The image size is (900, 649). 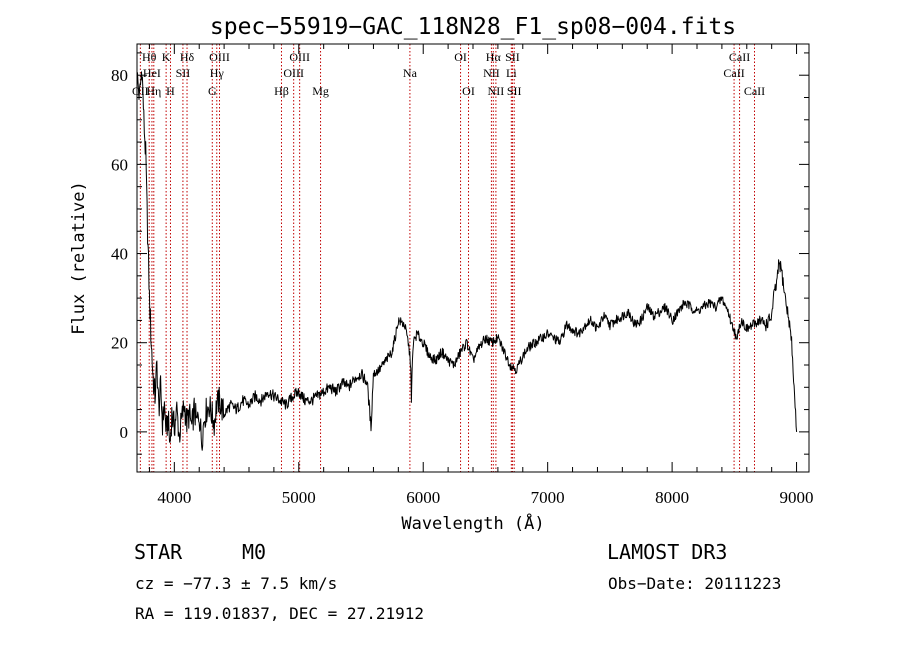 What do you see at coordinates (695, 583) in the screenshot?
I see `observation-date: Obs−Date: 20111223` at bounding box center [695, 583].